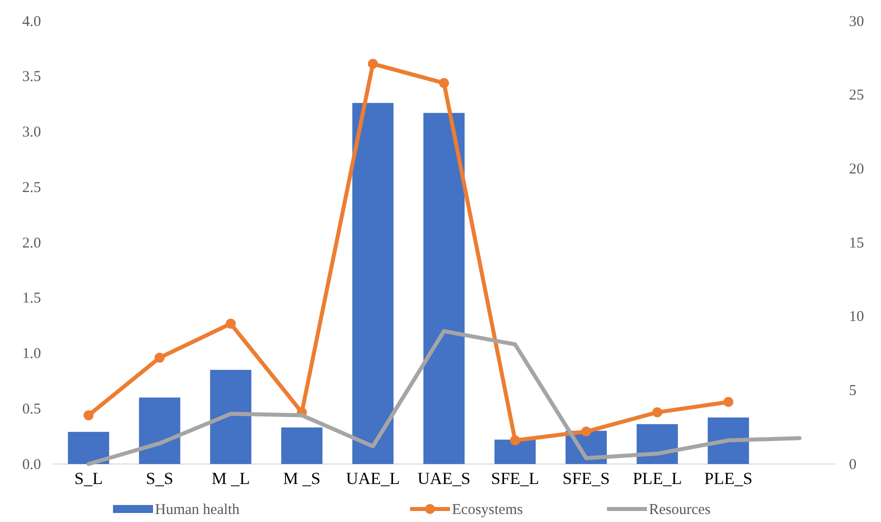  Describe the element at coordinates (373, 478) in the screenshot. I see `x-tick-label: UAE_L` at that location.